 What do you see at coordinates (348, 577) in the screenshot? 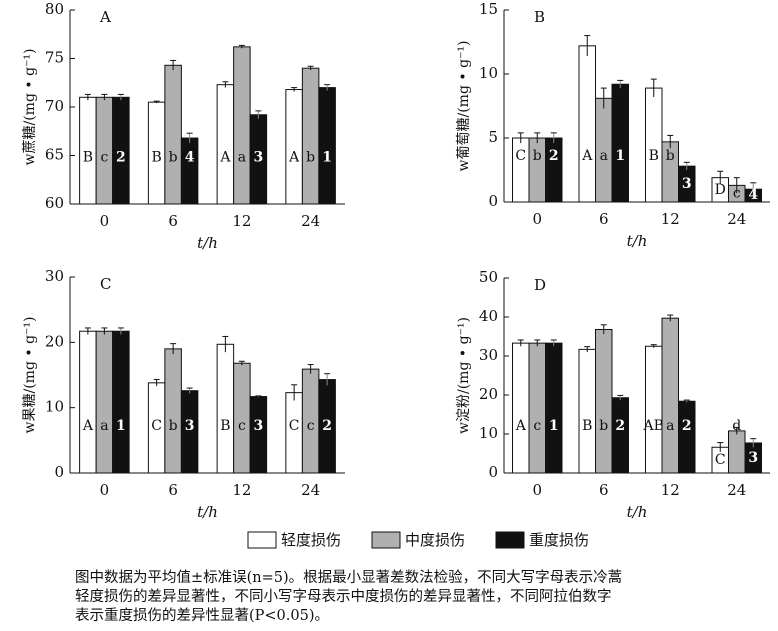
I see `caption-line: 图中数据为平均值±标准误(n=5)。根据最小显著差数法检验，不同大写字母表示冷蒿` at bounding box center [348, 577].